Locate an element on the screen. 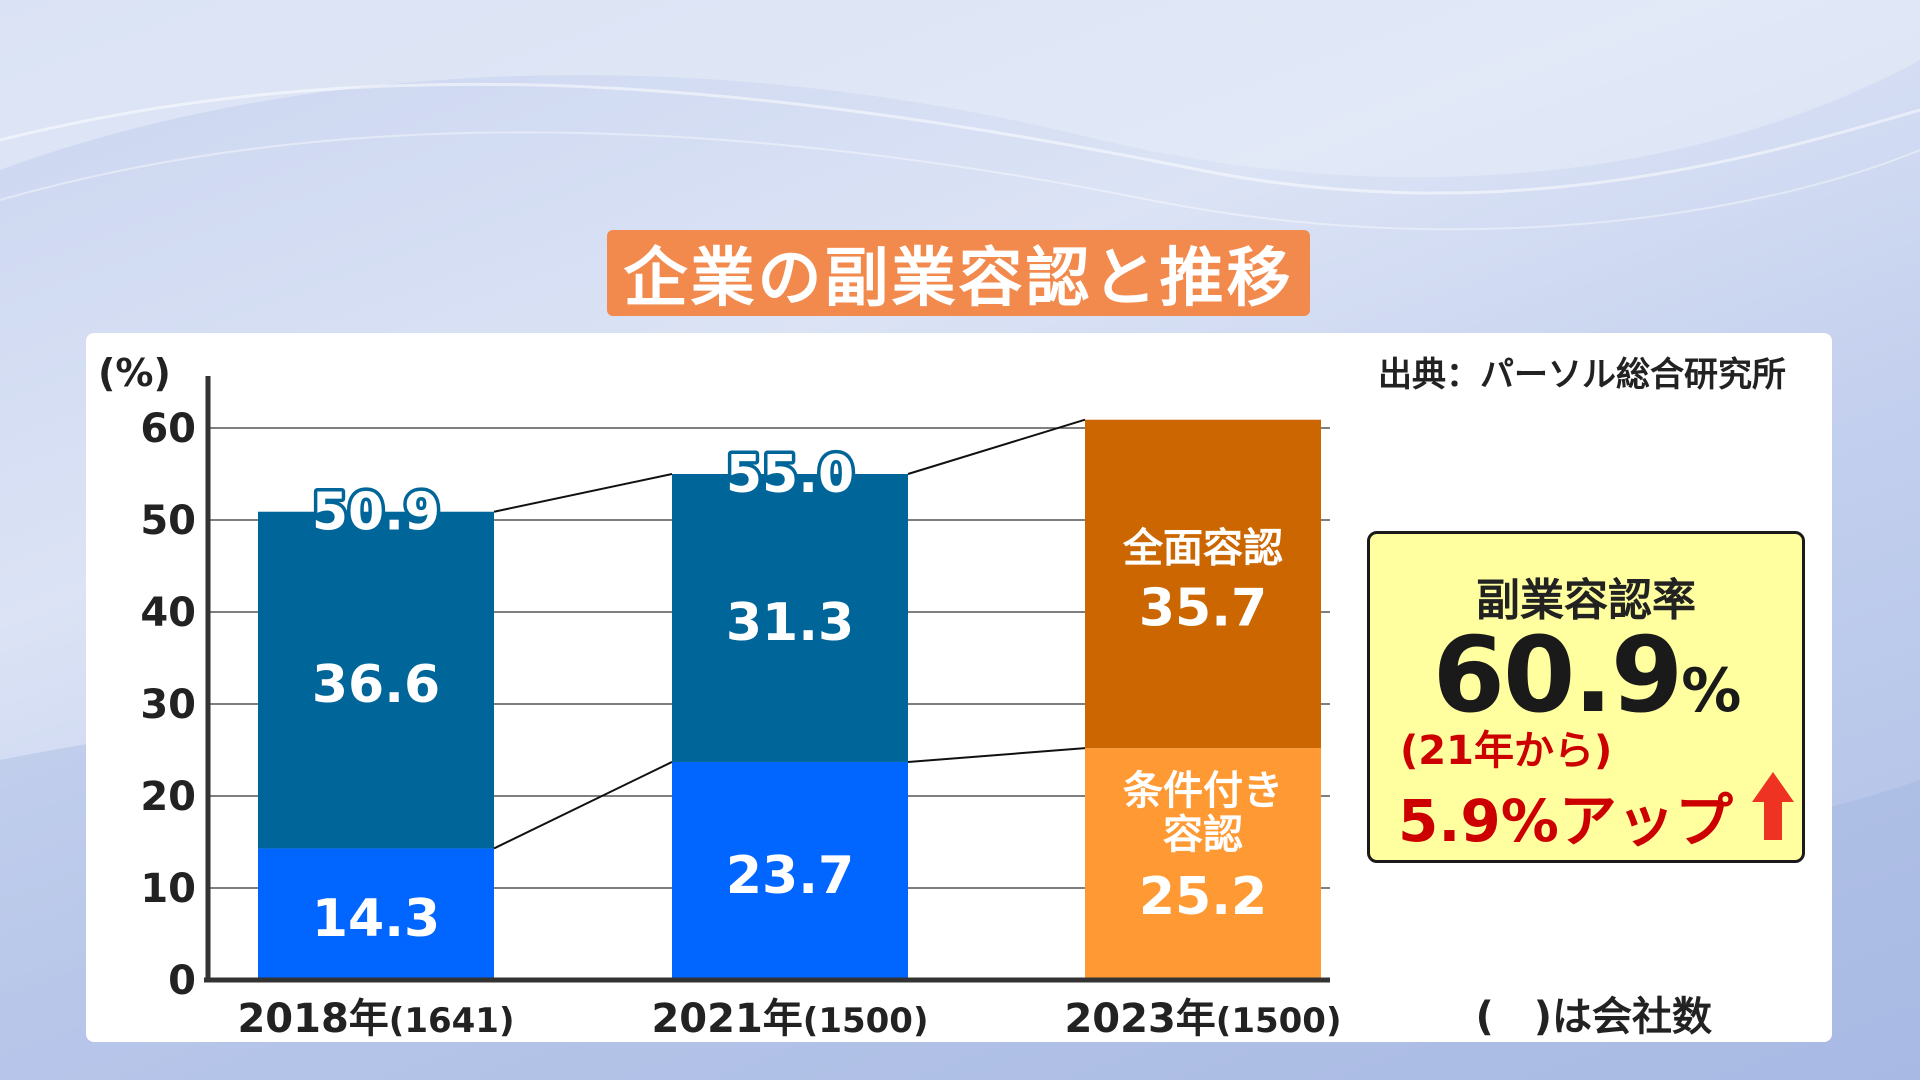  series-label-conditional-2: 容認 is located at coordinates (1203, 835).